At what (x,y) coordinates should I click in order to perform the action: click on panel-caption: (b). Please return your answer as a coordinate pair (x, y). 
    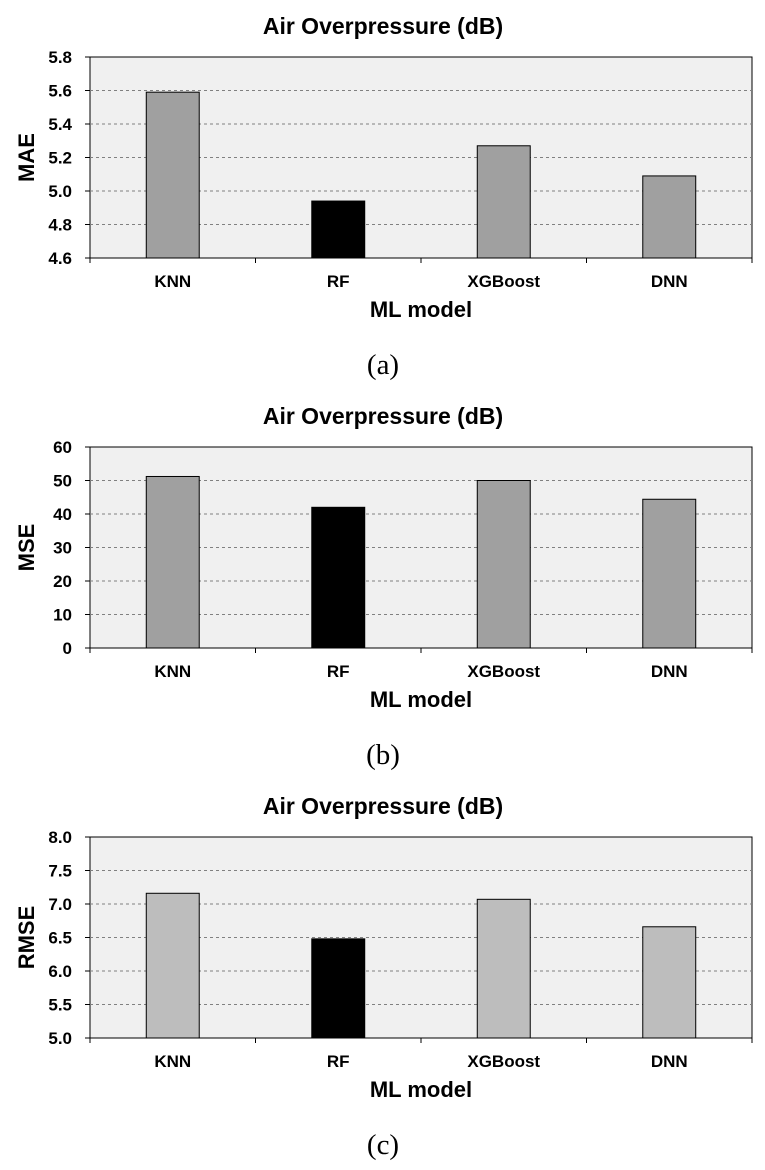
    Looking at the image, I should click on (383, 755).